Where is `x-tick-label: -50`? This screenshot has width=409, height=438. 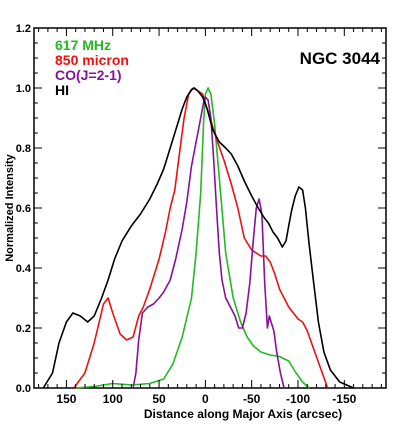
x-tick-label: -50 is located at coordinates (252, 399).